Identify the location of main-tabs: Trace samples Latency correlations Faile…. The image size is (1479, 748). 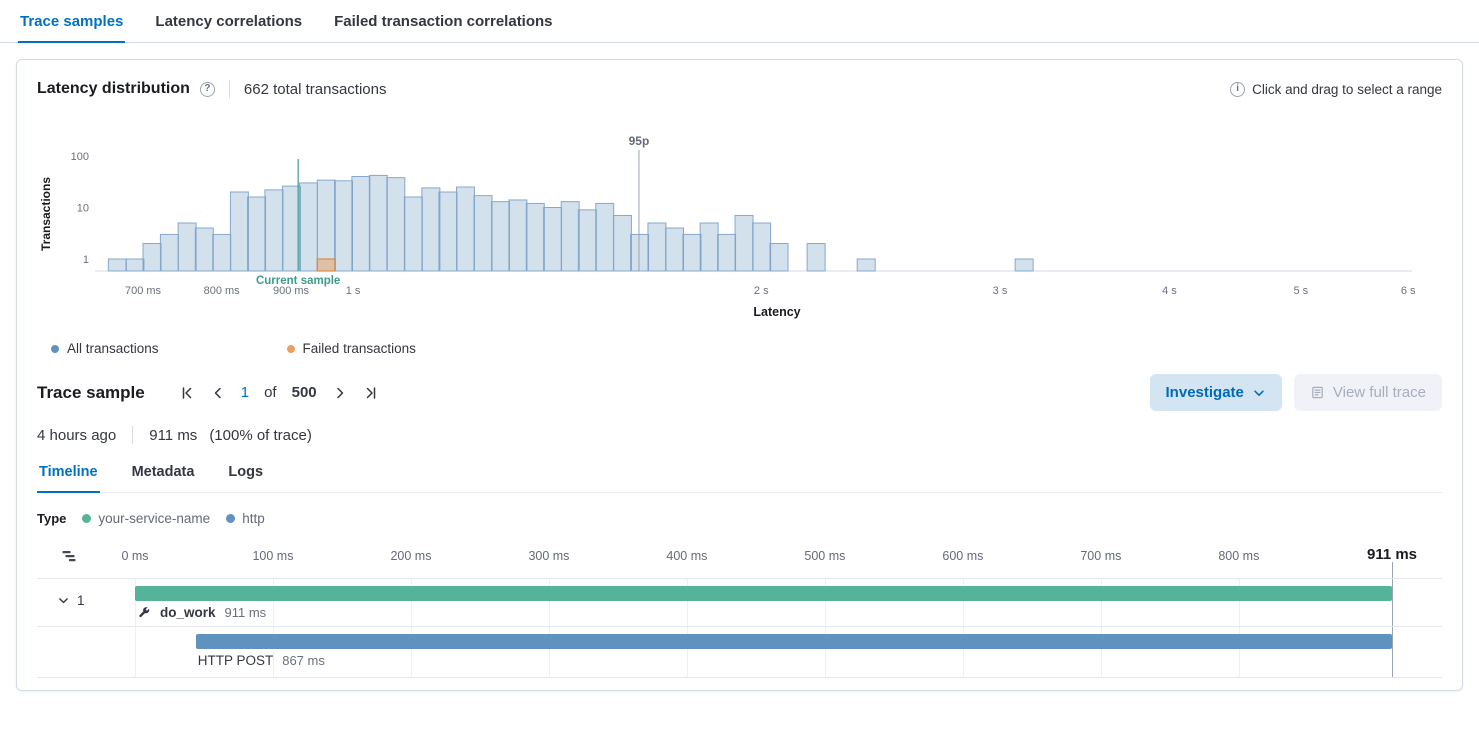
(739, 21).